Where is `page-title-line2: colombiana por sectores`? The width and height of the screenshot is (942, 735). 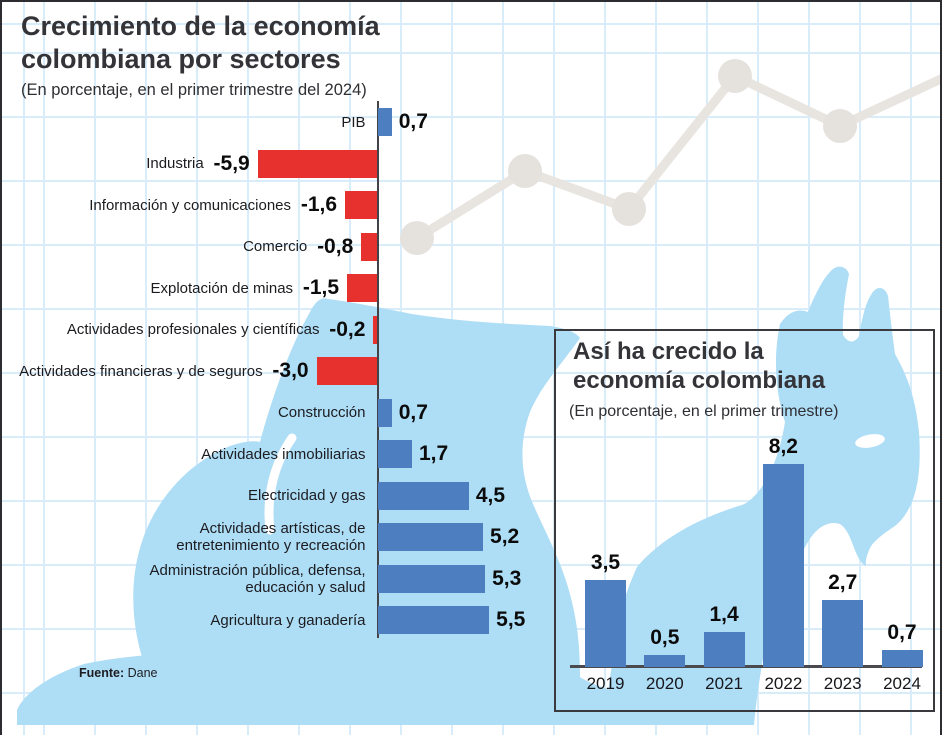 page-title-line2: colombiana por sectores is located at coordinates (181, 59).